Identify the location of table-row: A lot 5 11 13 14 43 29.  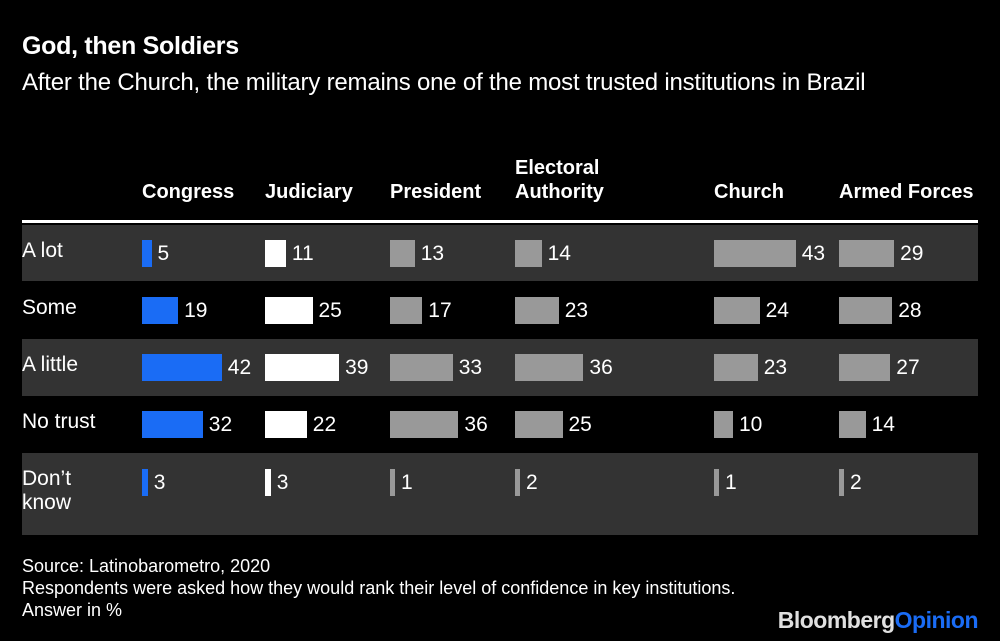
(500, 253).